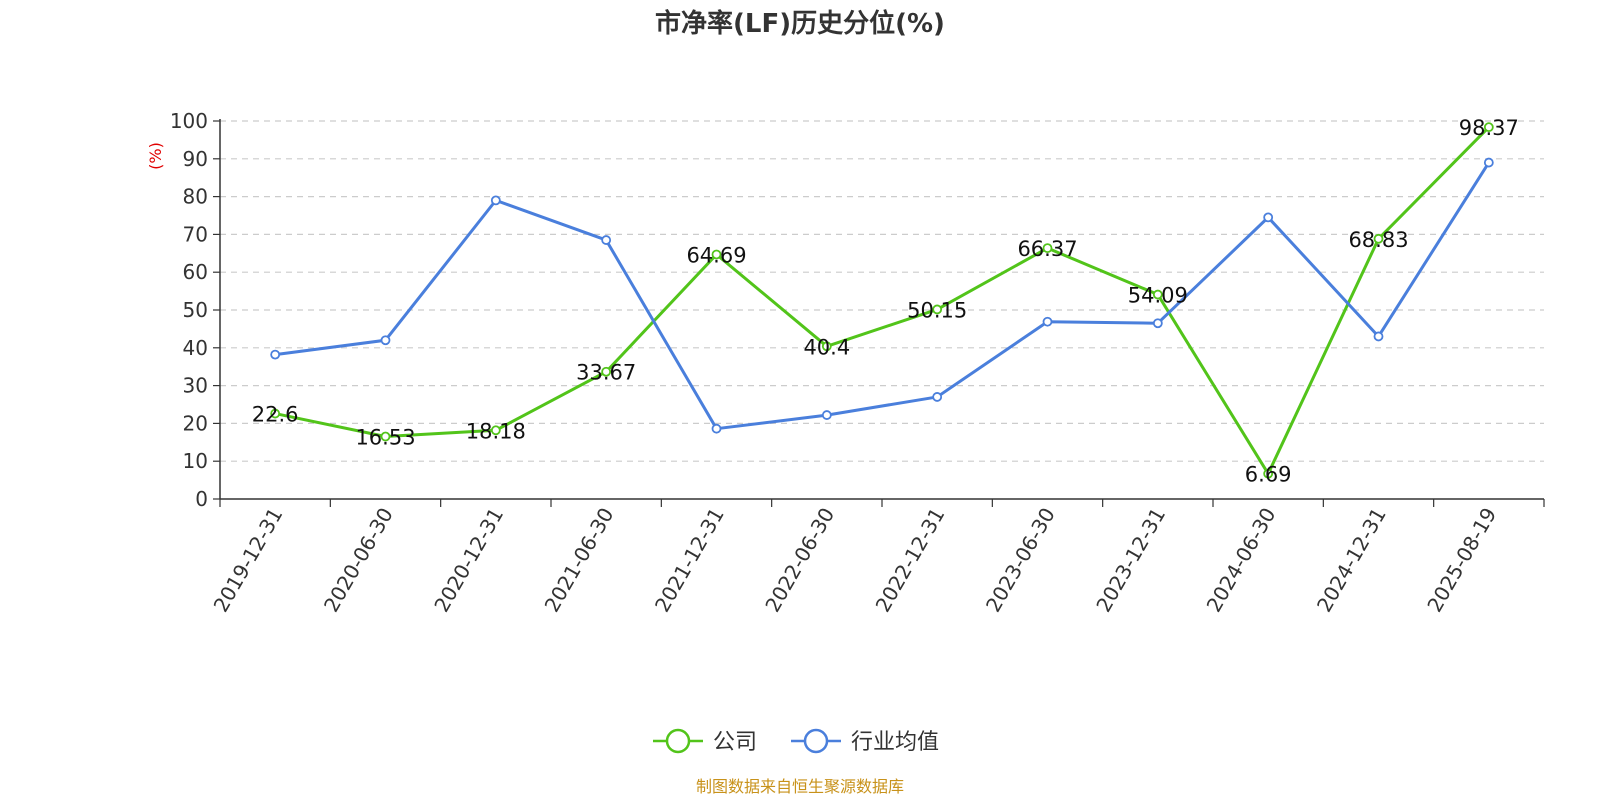  I want to click on y-tick-label: 50, so click(195, 310).